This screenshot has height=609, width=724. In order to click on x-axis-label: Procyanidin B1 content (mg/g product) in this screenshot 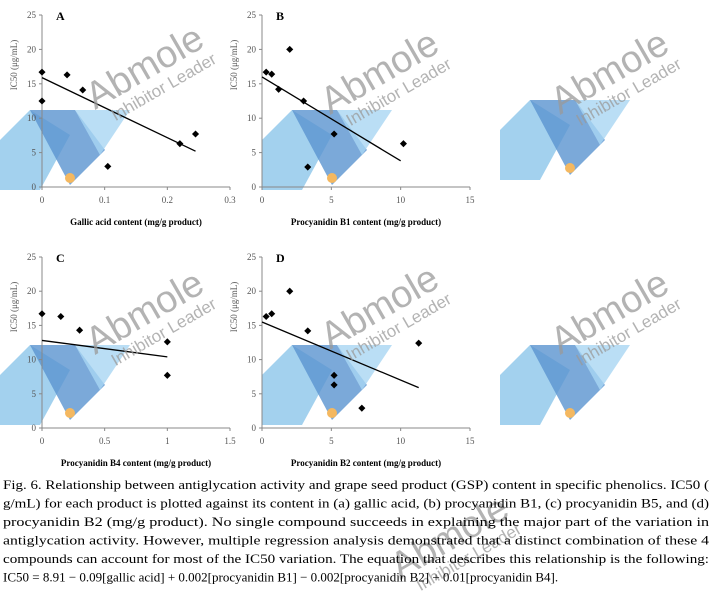, I will do `click(366, 222)`.